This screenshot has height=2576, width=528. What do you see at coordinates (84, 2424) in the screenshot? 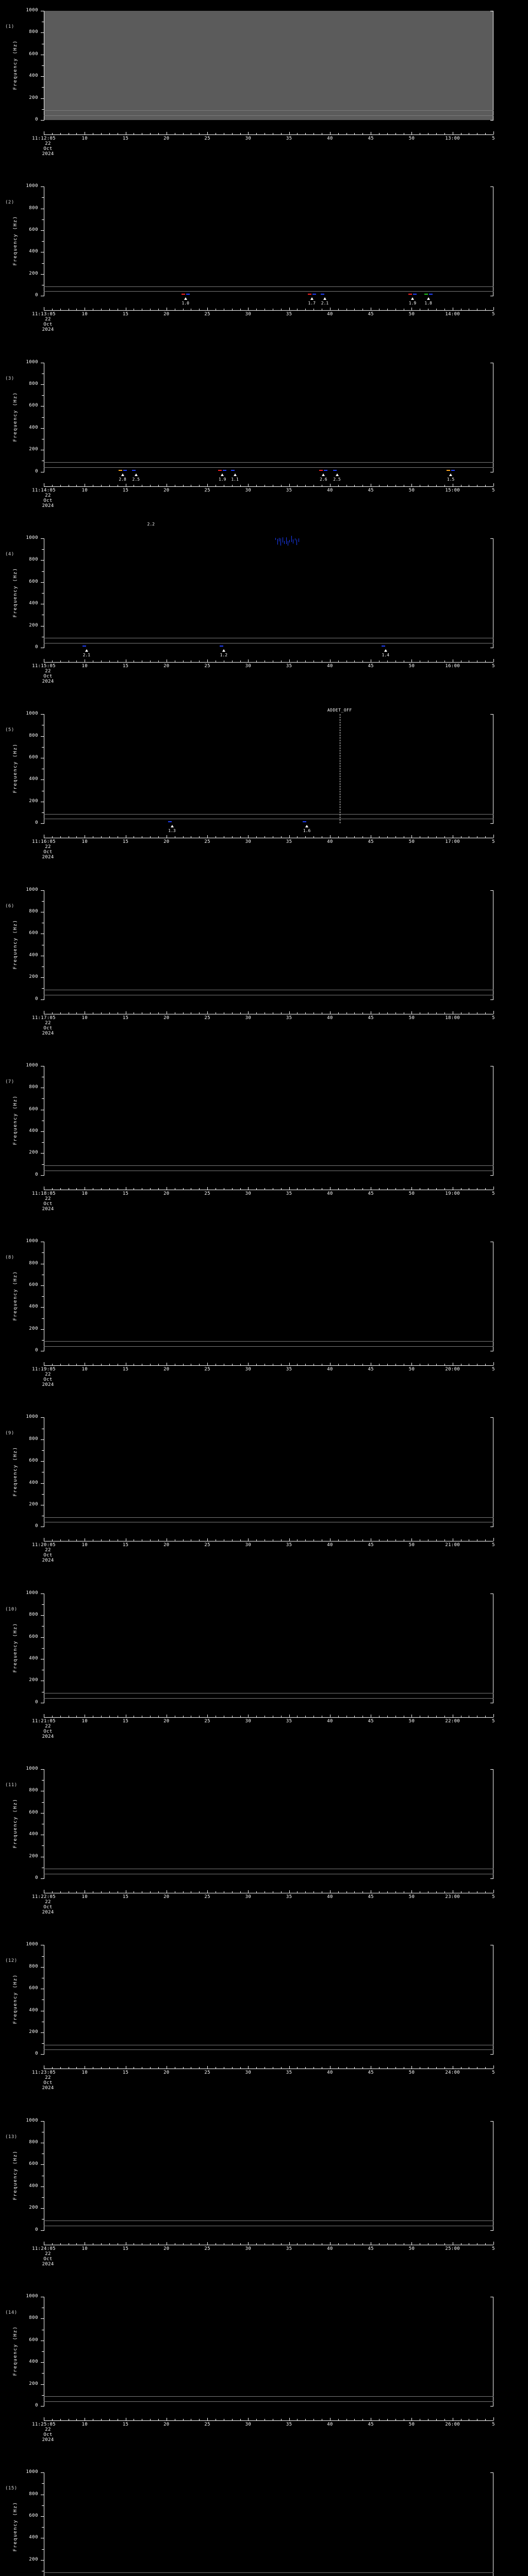
I see `x-tick-label-14-1: 10` at bounding box center [84, 2424].